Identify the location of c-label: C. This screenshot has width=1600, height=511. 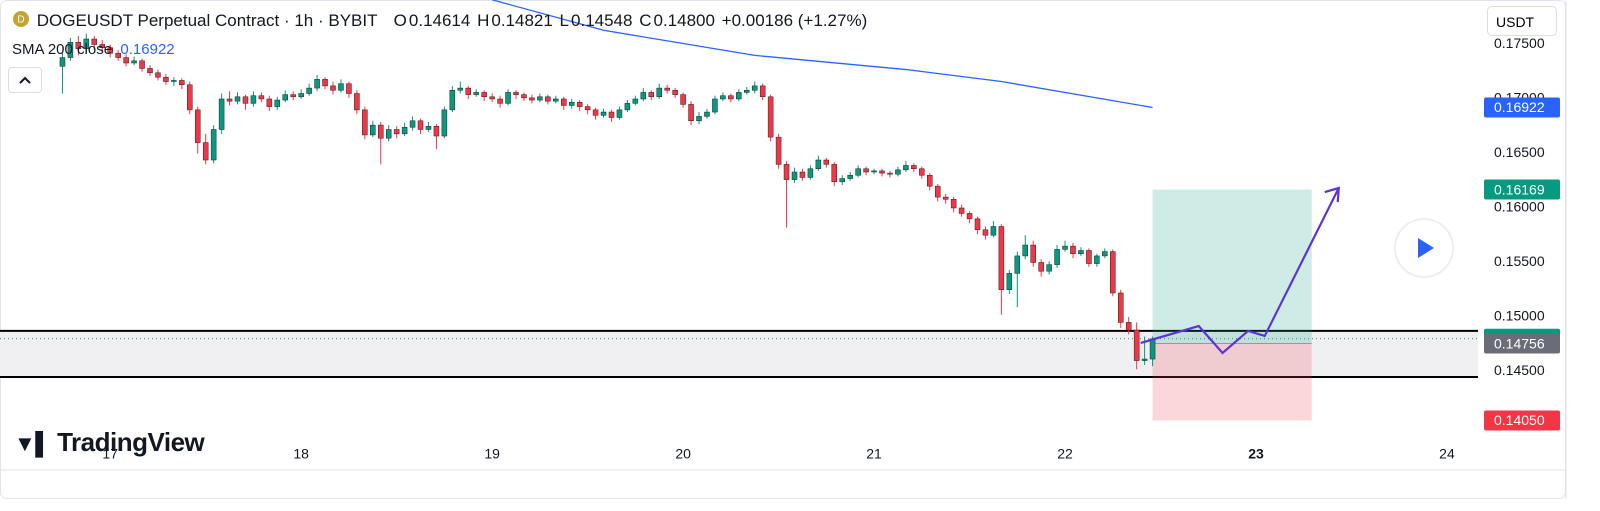
(645, 20).